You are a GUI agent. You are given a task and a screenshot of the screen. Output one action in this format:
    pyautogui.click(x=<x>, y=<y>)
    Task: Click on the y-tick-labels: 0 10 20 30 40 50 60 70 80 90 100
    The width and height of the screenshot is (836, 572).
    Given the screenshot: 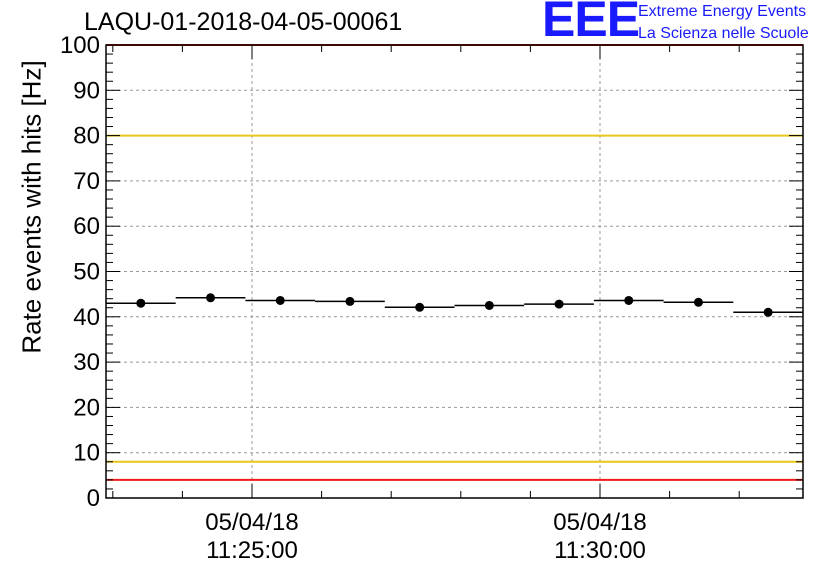 What is the action you would take?
    pyautogui.click(x=80, y=272)
    